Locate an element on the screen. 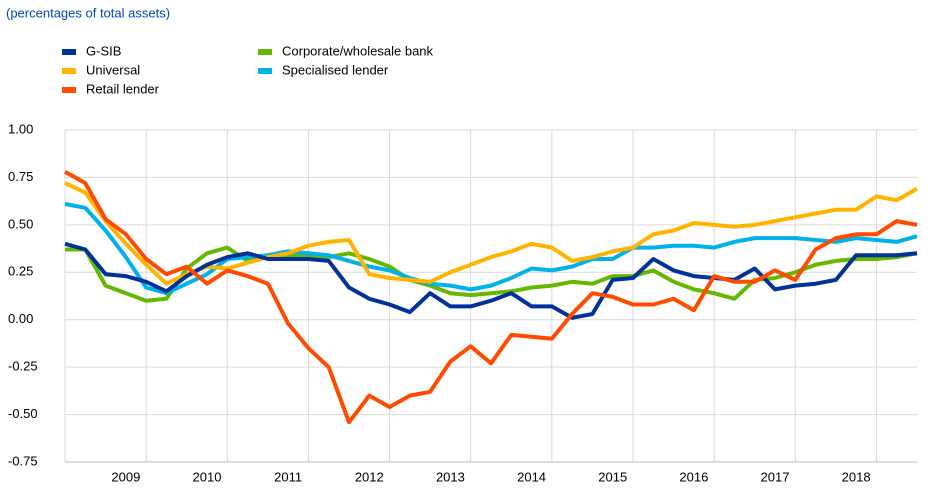 The height and width of the screenshot is (490, 939). x-tick-label: 2012 is located at coordinates (369, 476).